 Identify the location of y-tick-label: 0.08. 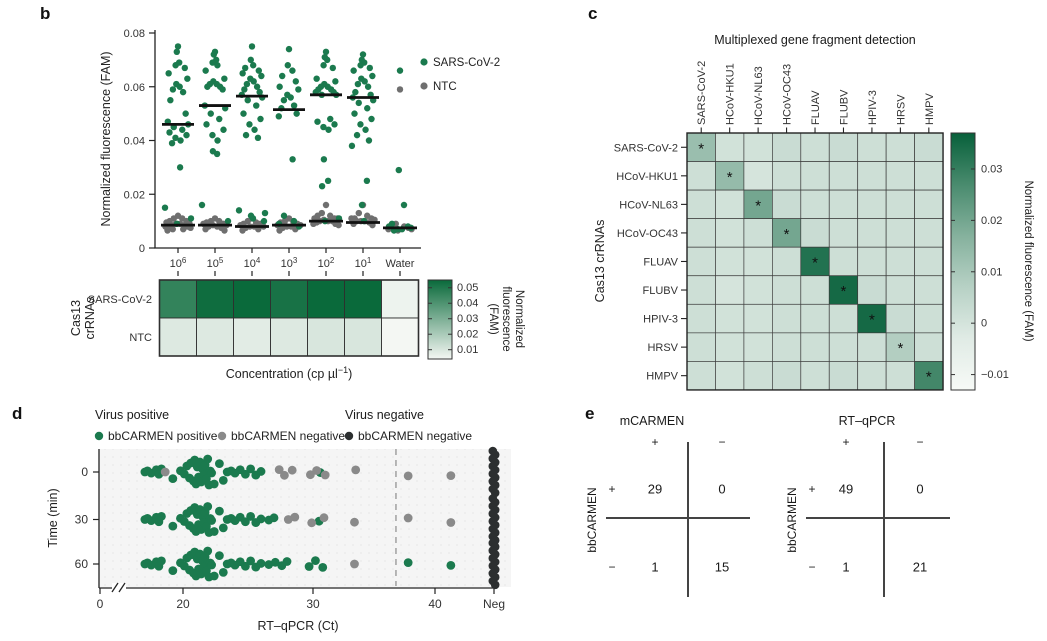
(134, 34).